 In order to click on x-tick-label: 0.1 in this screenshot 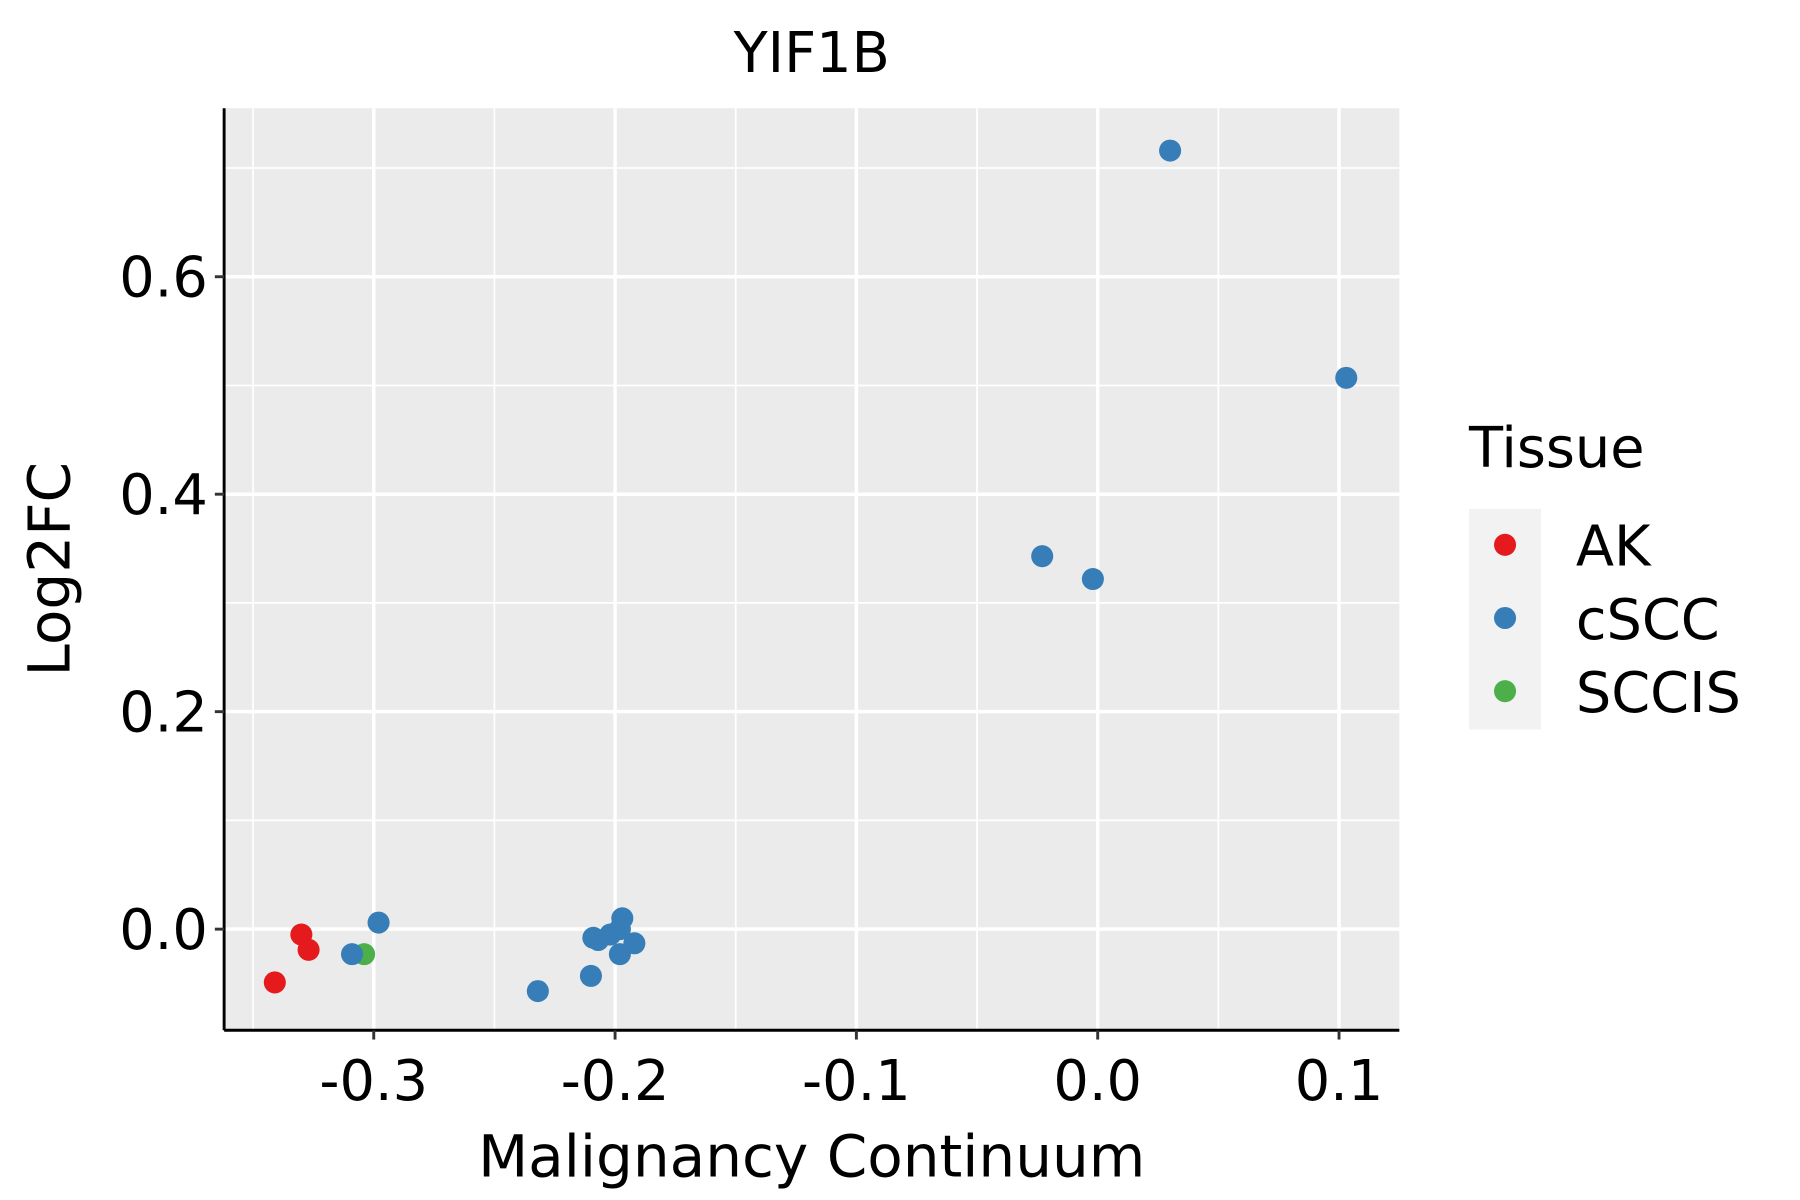, I will do `click(1339, 1081)`.